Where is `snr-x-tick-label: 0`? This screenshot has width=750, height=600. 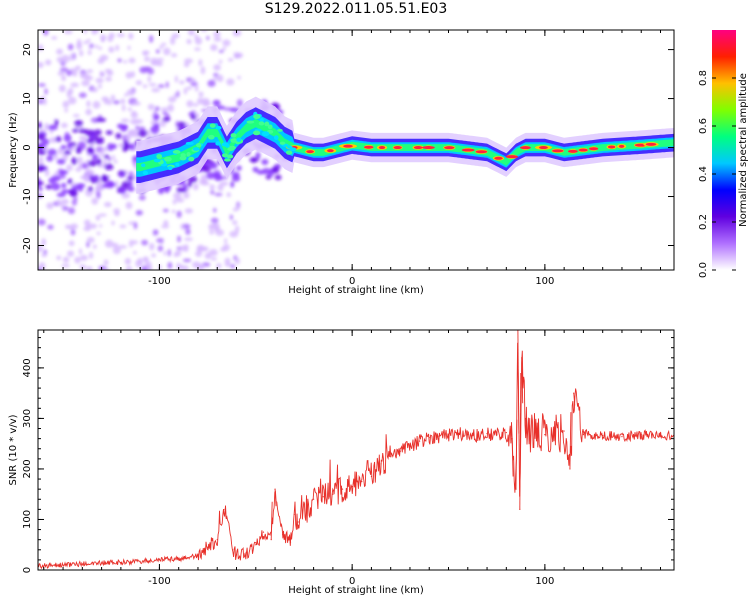 snr-x-tick-label: 0 is located at coordinates (352, 581).